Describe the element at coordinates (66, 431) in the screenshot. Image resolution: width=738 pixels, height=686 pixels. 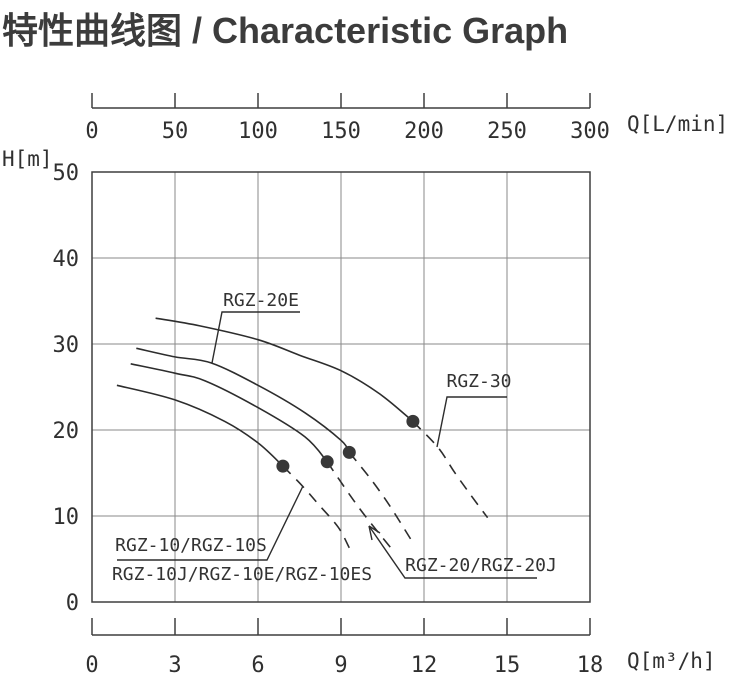
I see `left-tick-label: 20` at that location.